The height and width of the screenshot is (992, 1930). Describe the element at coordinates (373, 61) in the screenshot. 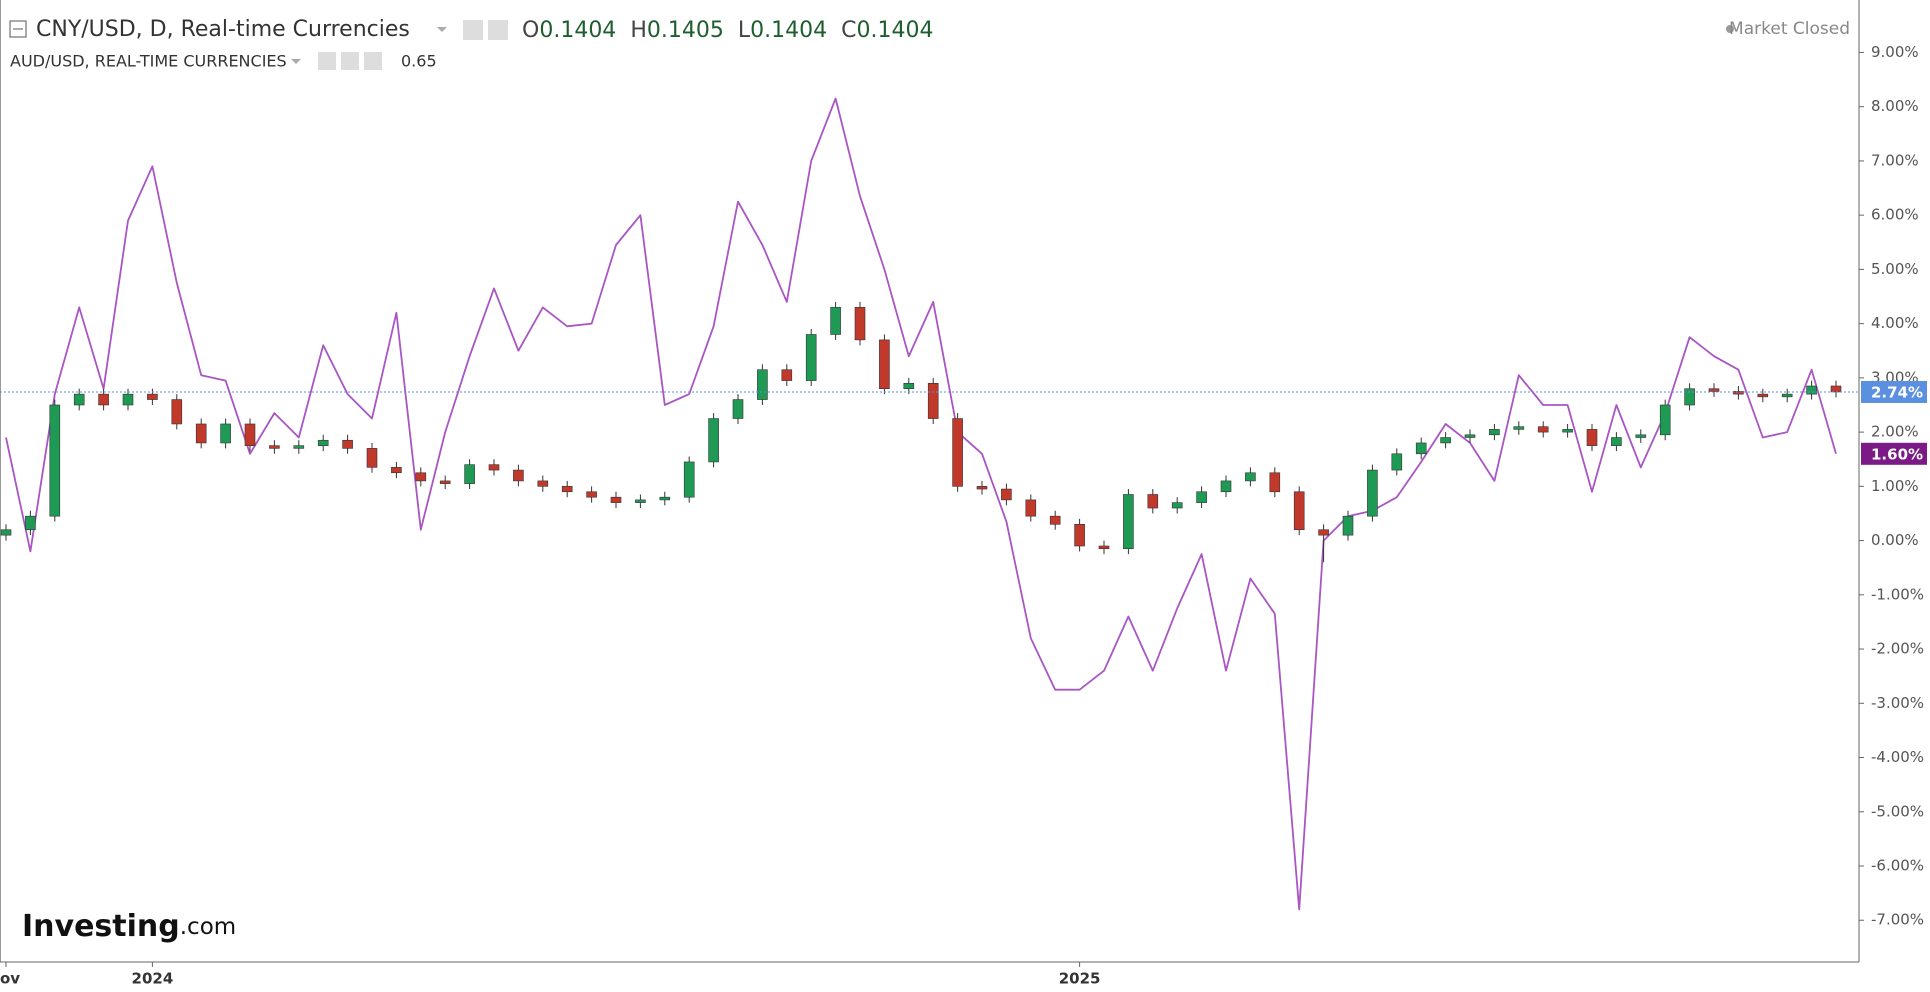

I see `close-icon` at that location.